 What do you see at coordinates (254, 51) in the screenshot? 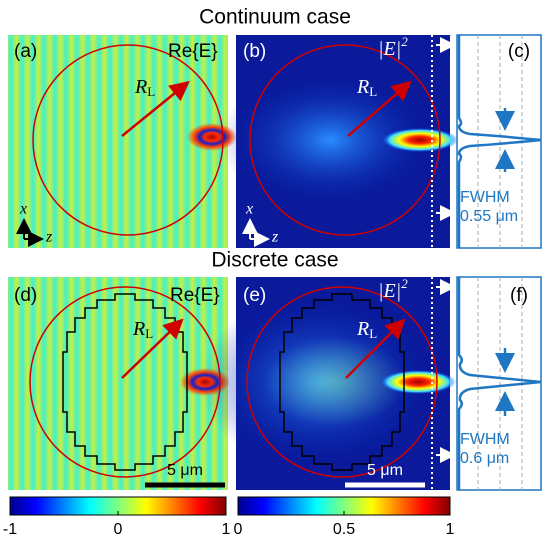
I see `panel-label: (b)` at bounding box center [254, 51].